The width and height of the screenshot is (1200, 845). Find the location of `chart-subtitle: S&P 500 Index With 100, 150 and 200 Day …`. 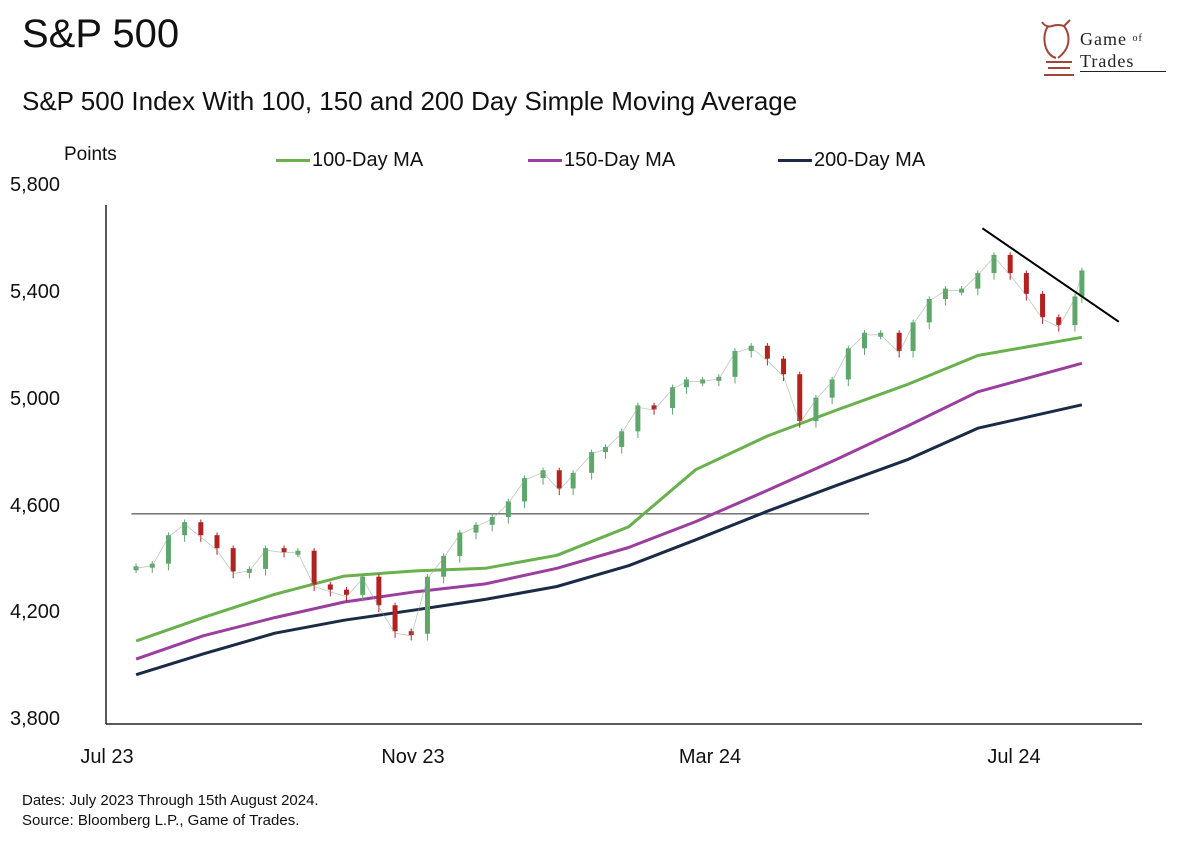

chart-subtitle: S&P 500 Index With 100, 150 and 200 Day … is located at coordinates (410, 101).